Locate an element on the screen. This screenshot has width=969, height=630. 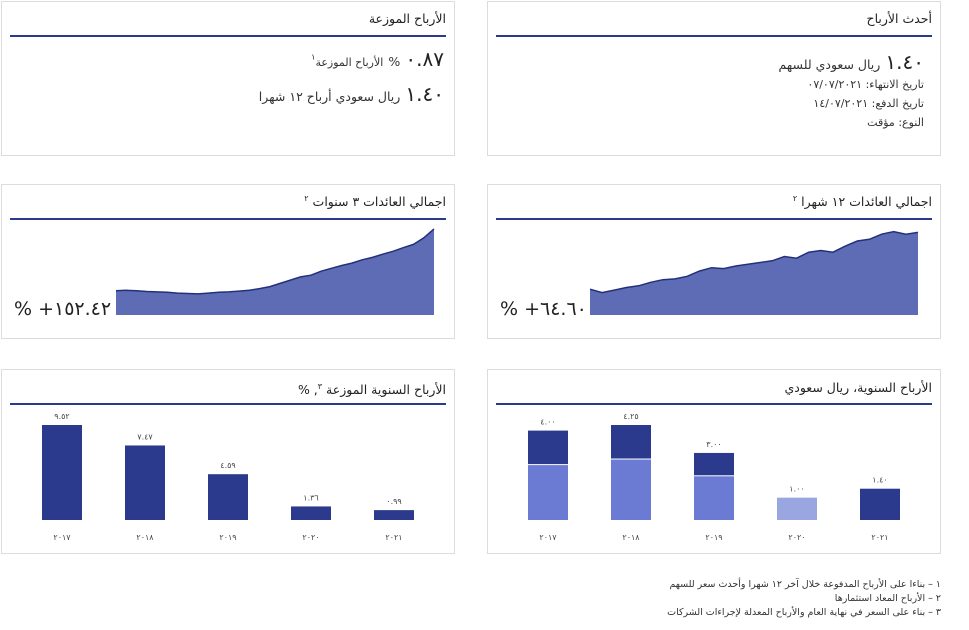
total-return-12m-title-text: اجمالي العائدات ١٢ شهرا is located at coordinates (866, 202).